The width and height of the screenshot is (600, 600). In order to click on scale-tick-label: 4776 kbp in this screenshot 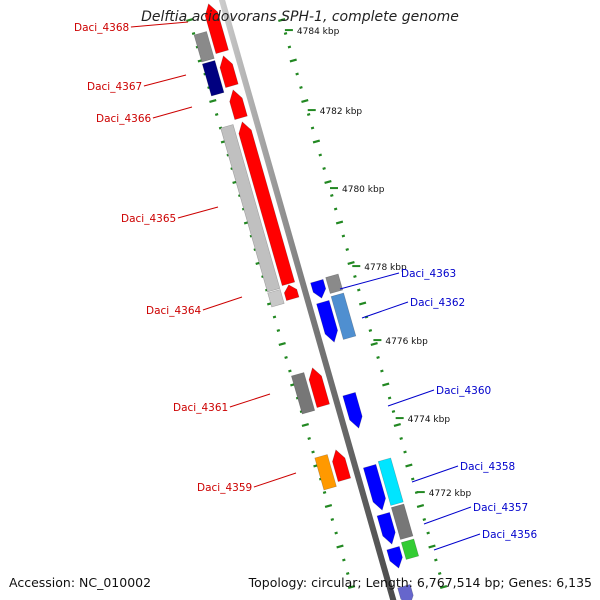, I will do `click(406, 342)`.